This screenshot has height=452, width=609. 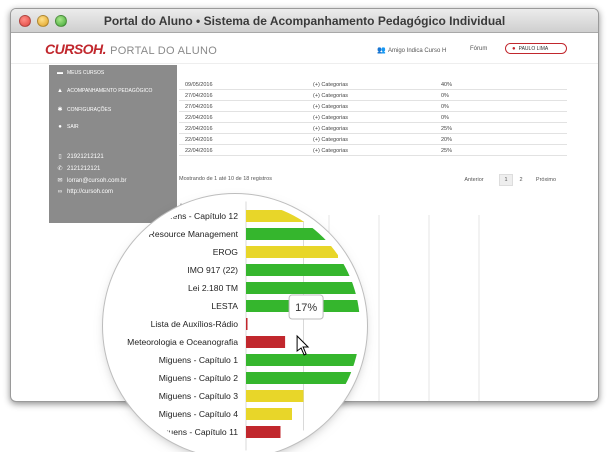 I want to click on chart-category-label: Lista de Auxílios-Rádio, so click(x=195, y=324).